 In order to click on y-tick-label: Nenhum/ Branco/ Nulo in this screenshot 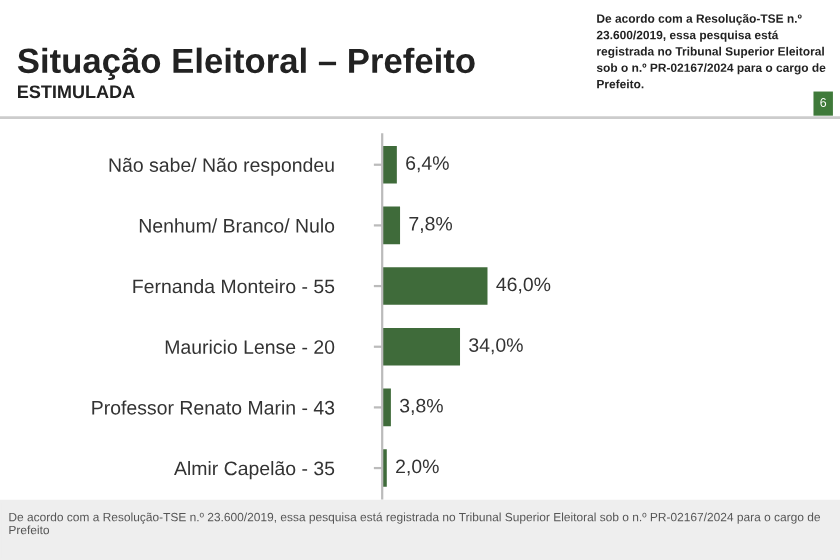, I will do `click(237, 225)`.